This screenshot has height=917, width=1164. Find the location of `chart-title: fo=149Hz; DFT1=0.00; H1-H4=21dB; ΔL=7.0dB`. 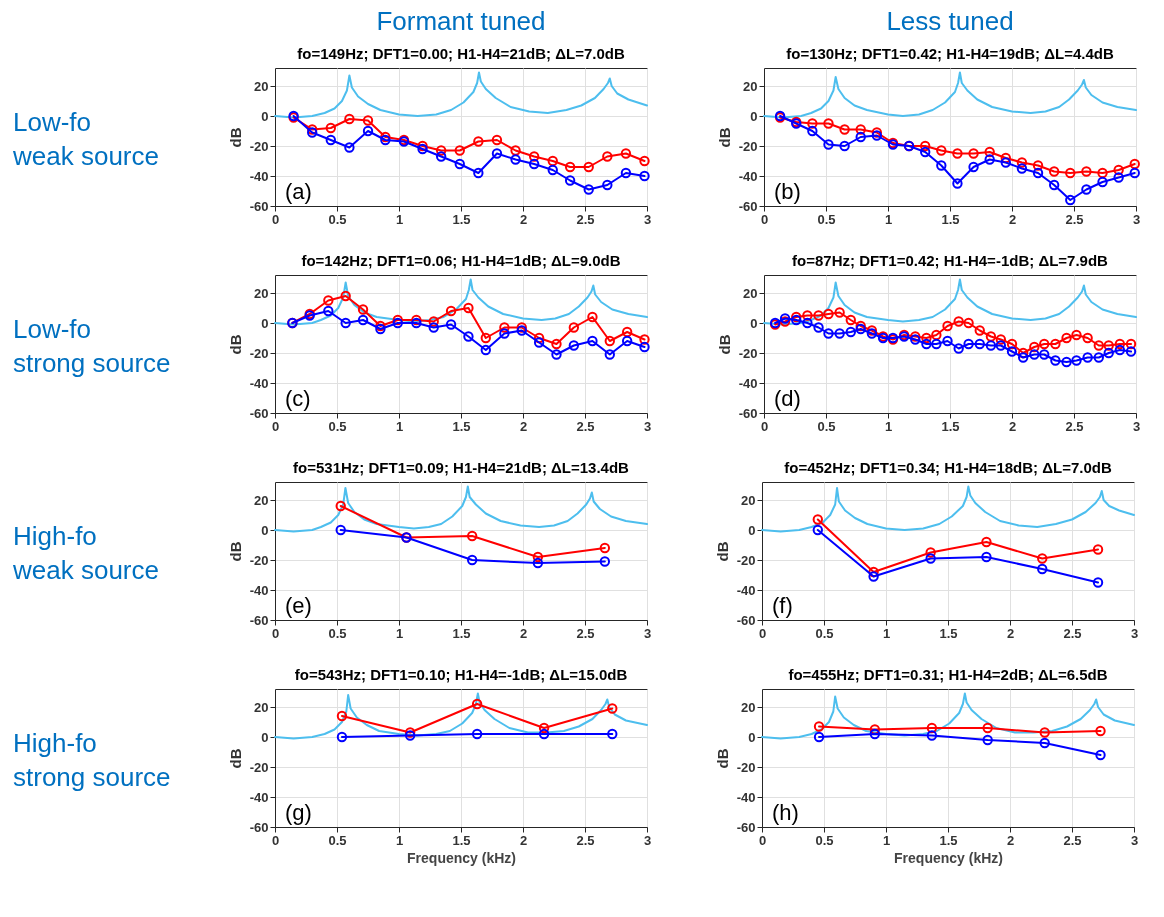

chart-title: fo=149Hz; DFT1=0.00; H1-H4=21dB; ΔL=7.0dB is located at coordinates (461, 53).